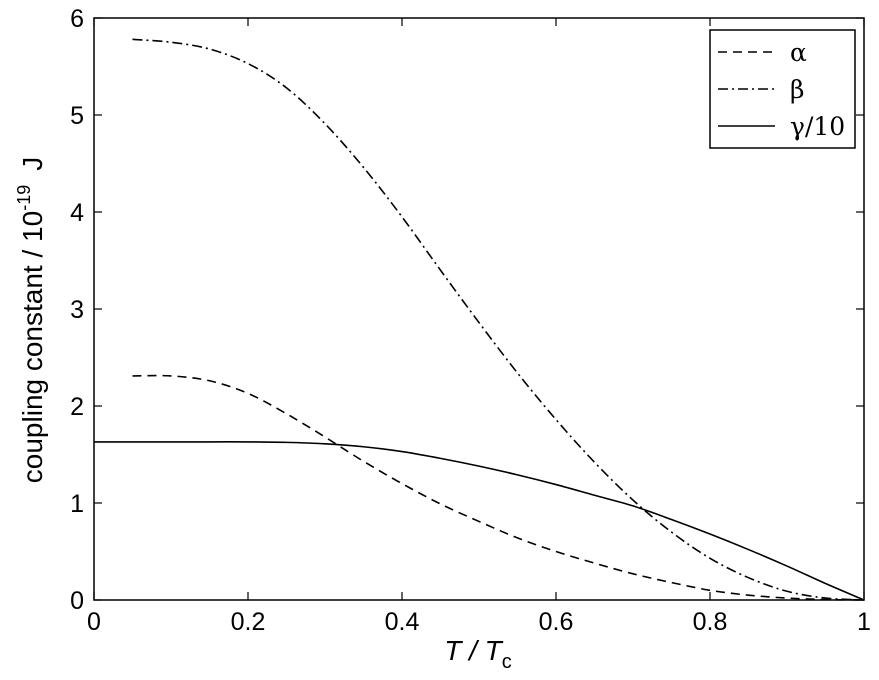  I want to click on y-tick-label: 3, so click(77, 310).